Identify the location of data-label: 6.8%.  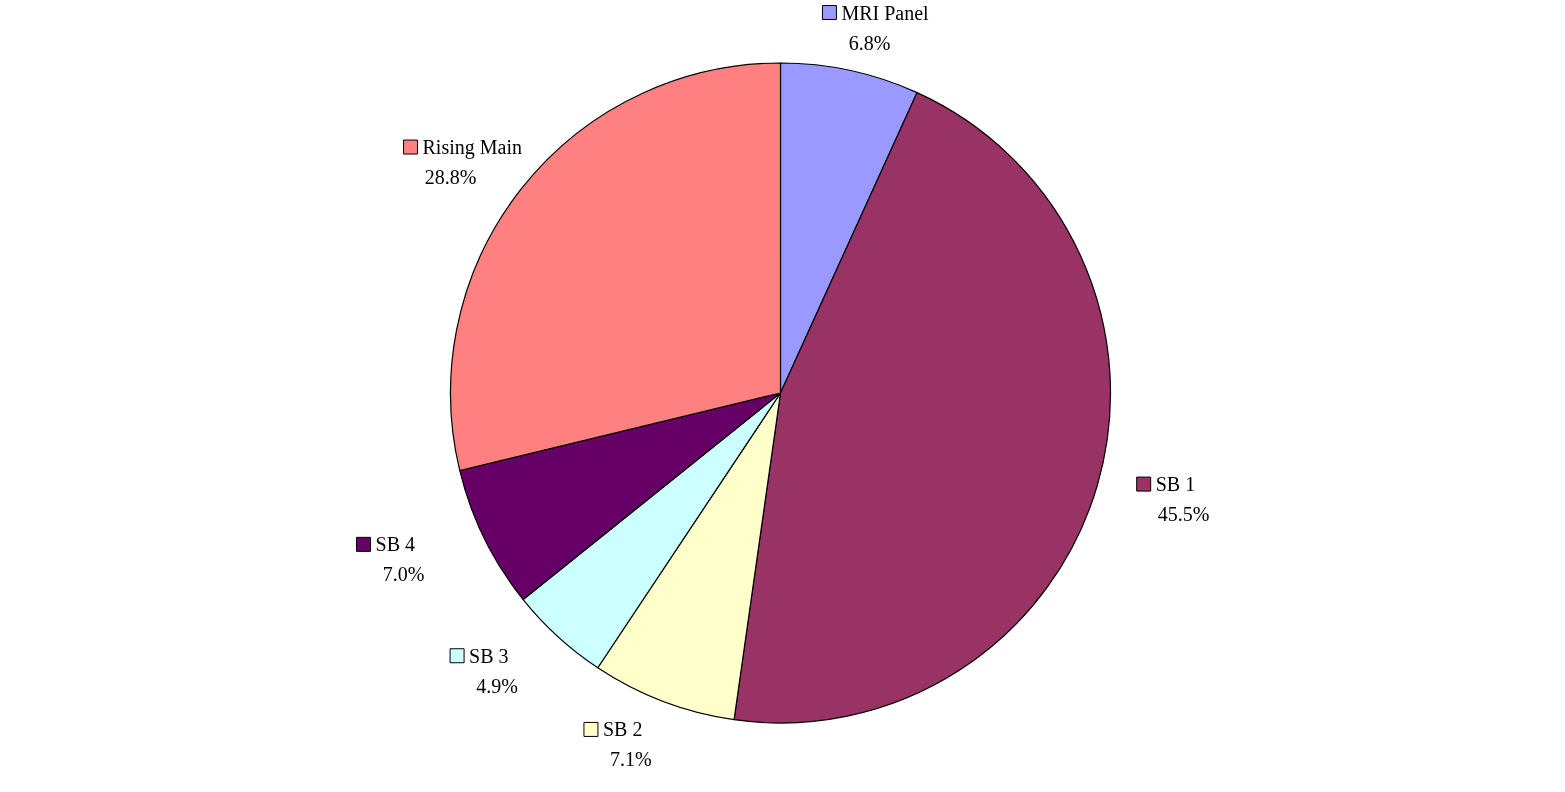
(869, 42).